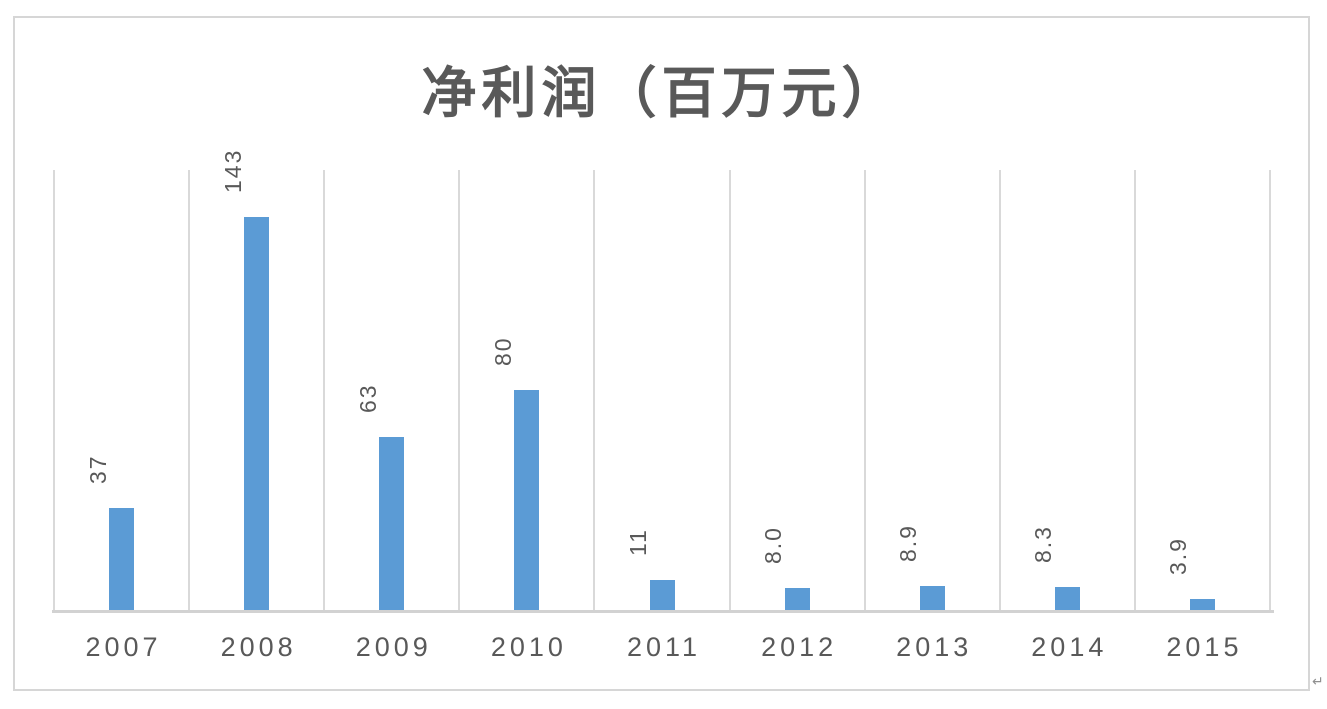 The width and height of the screenshot is (1327, 709). What do you see at coordinates (123, 647) in the screenshot?
I see `x-tick-label: 2007` at bounding box center [123, 647].